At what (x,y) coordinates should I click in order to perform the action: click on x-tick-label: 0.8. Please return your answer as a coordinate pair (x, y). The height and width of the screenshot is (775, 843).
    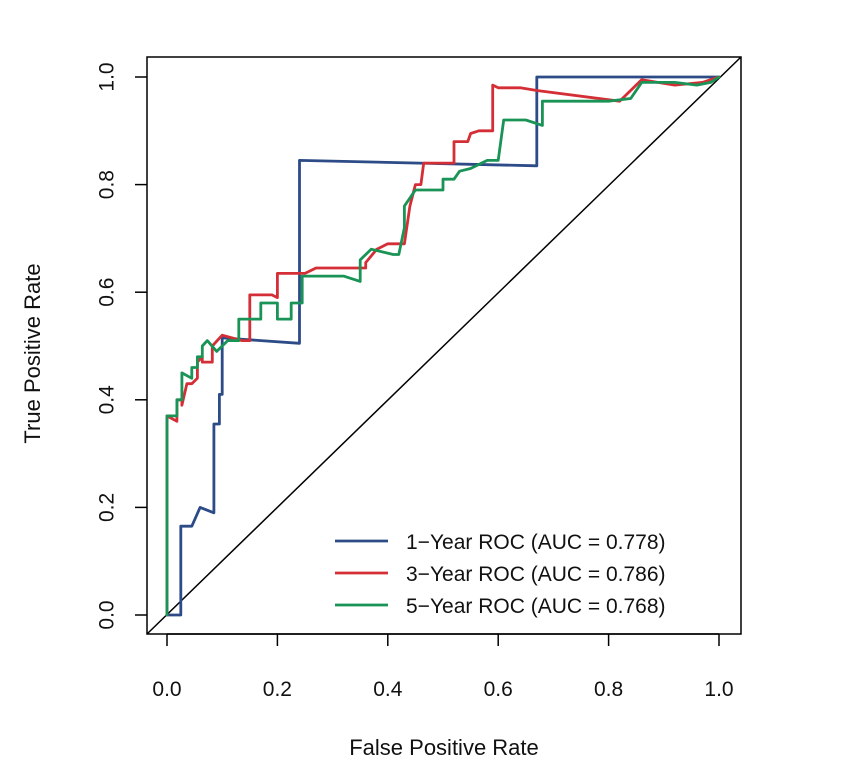
    Looking at the image, I should click on (608, 689).